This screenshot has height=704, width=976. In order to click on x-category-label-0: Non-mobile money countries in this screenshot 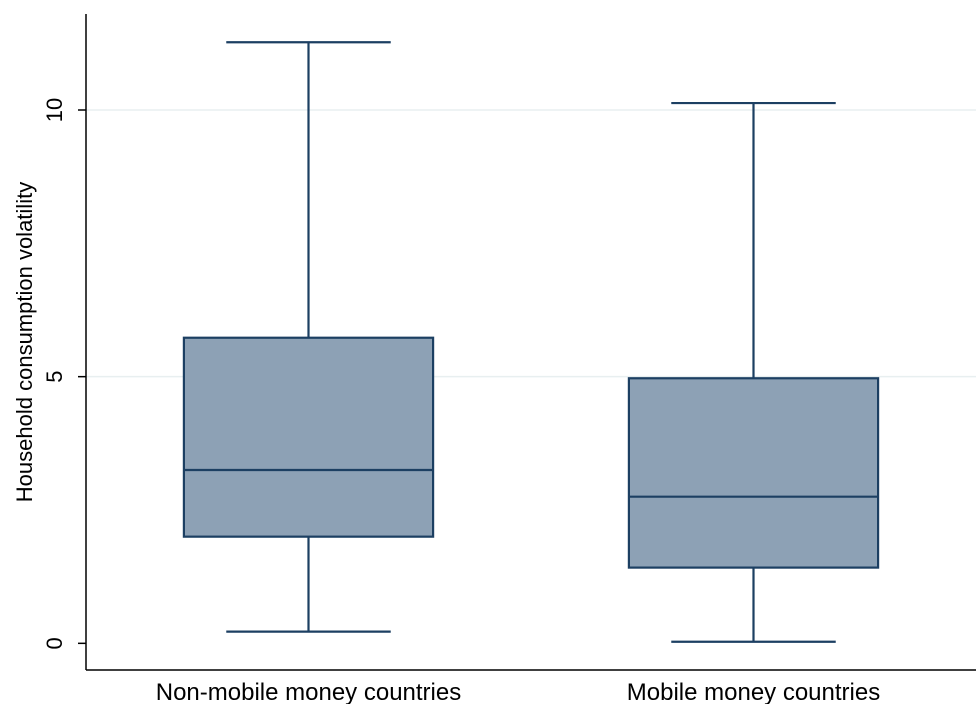, I will do `click(308, 691)`.